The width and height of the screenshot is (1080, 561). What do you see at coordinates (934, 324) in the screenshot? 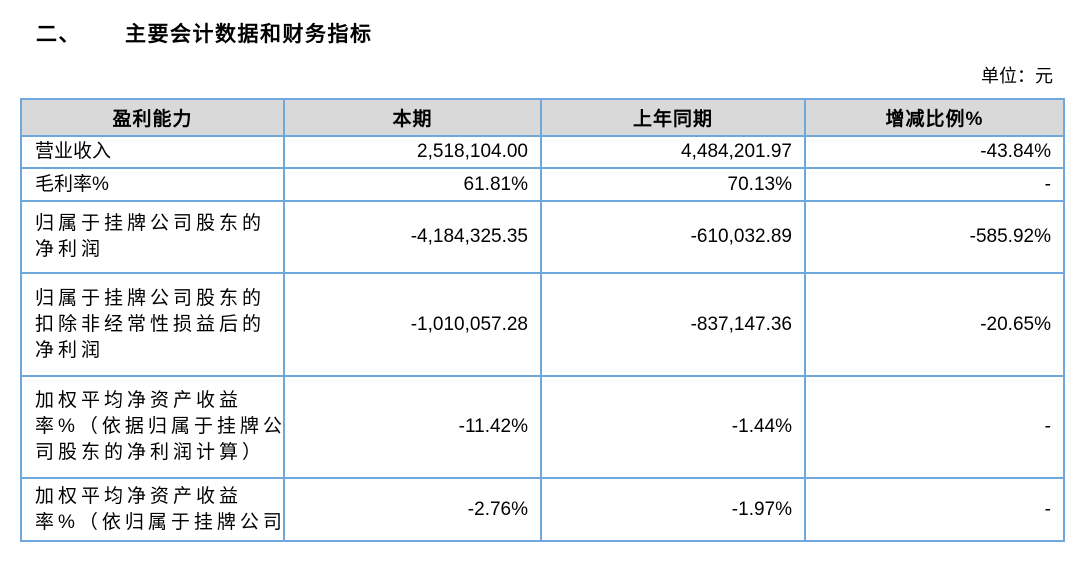
I see `cell-change: -20.65%` at bounding box center [934, 324].